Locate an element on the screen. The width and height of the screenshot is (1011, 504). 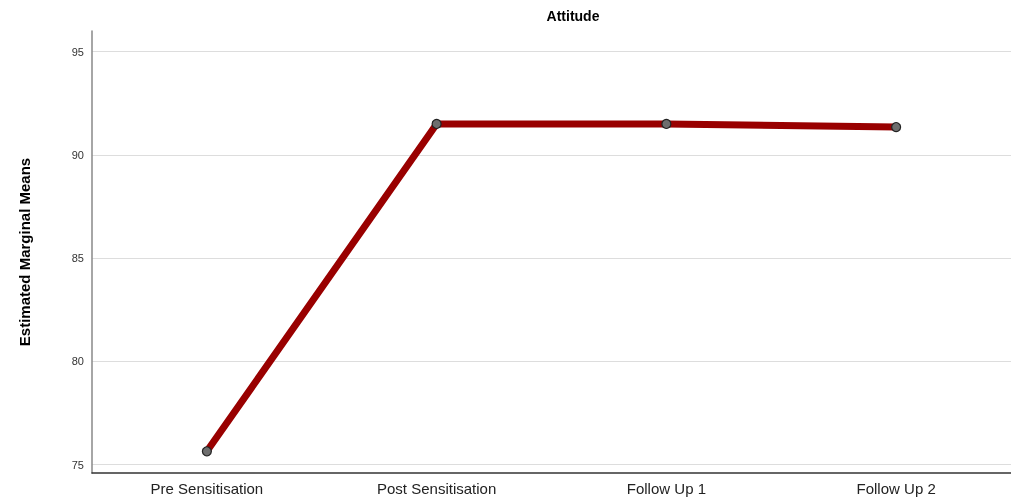
x-tick-label: Follow Up 1 is located at coordinates (666, 488).